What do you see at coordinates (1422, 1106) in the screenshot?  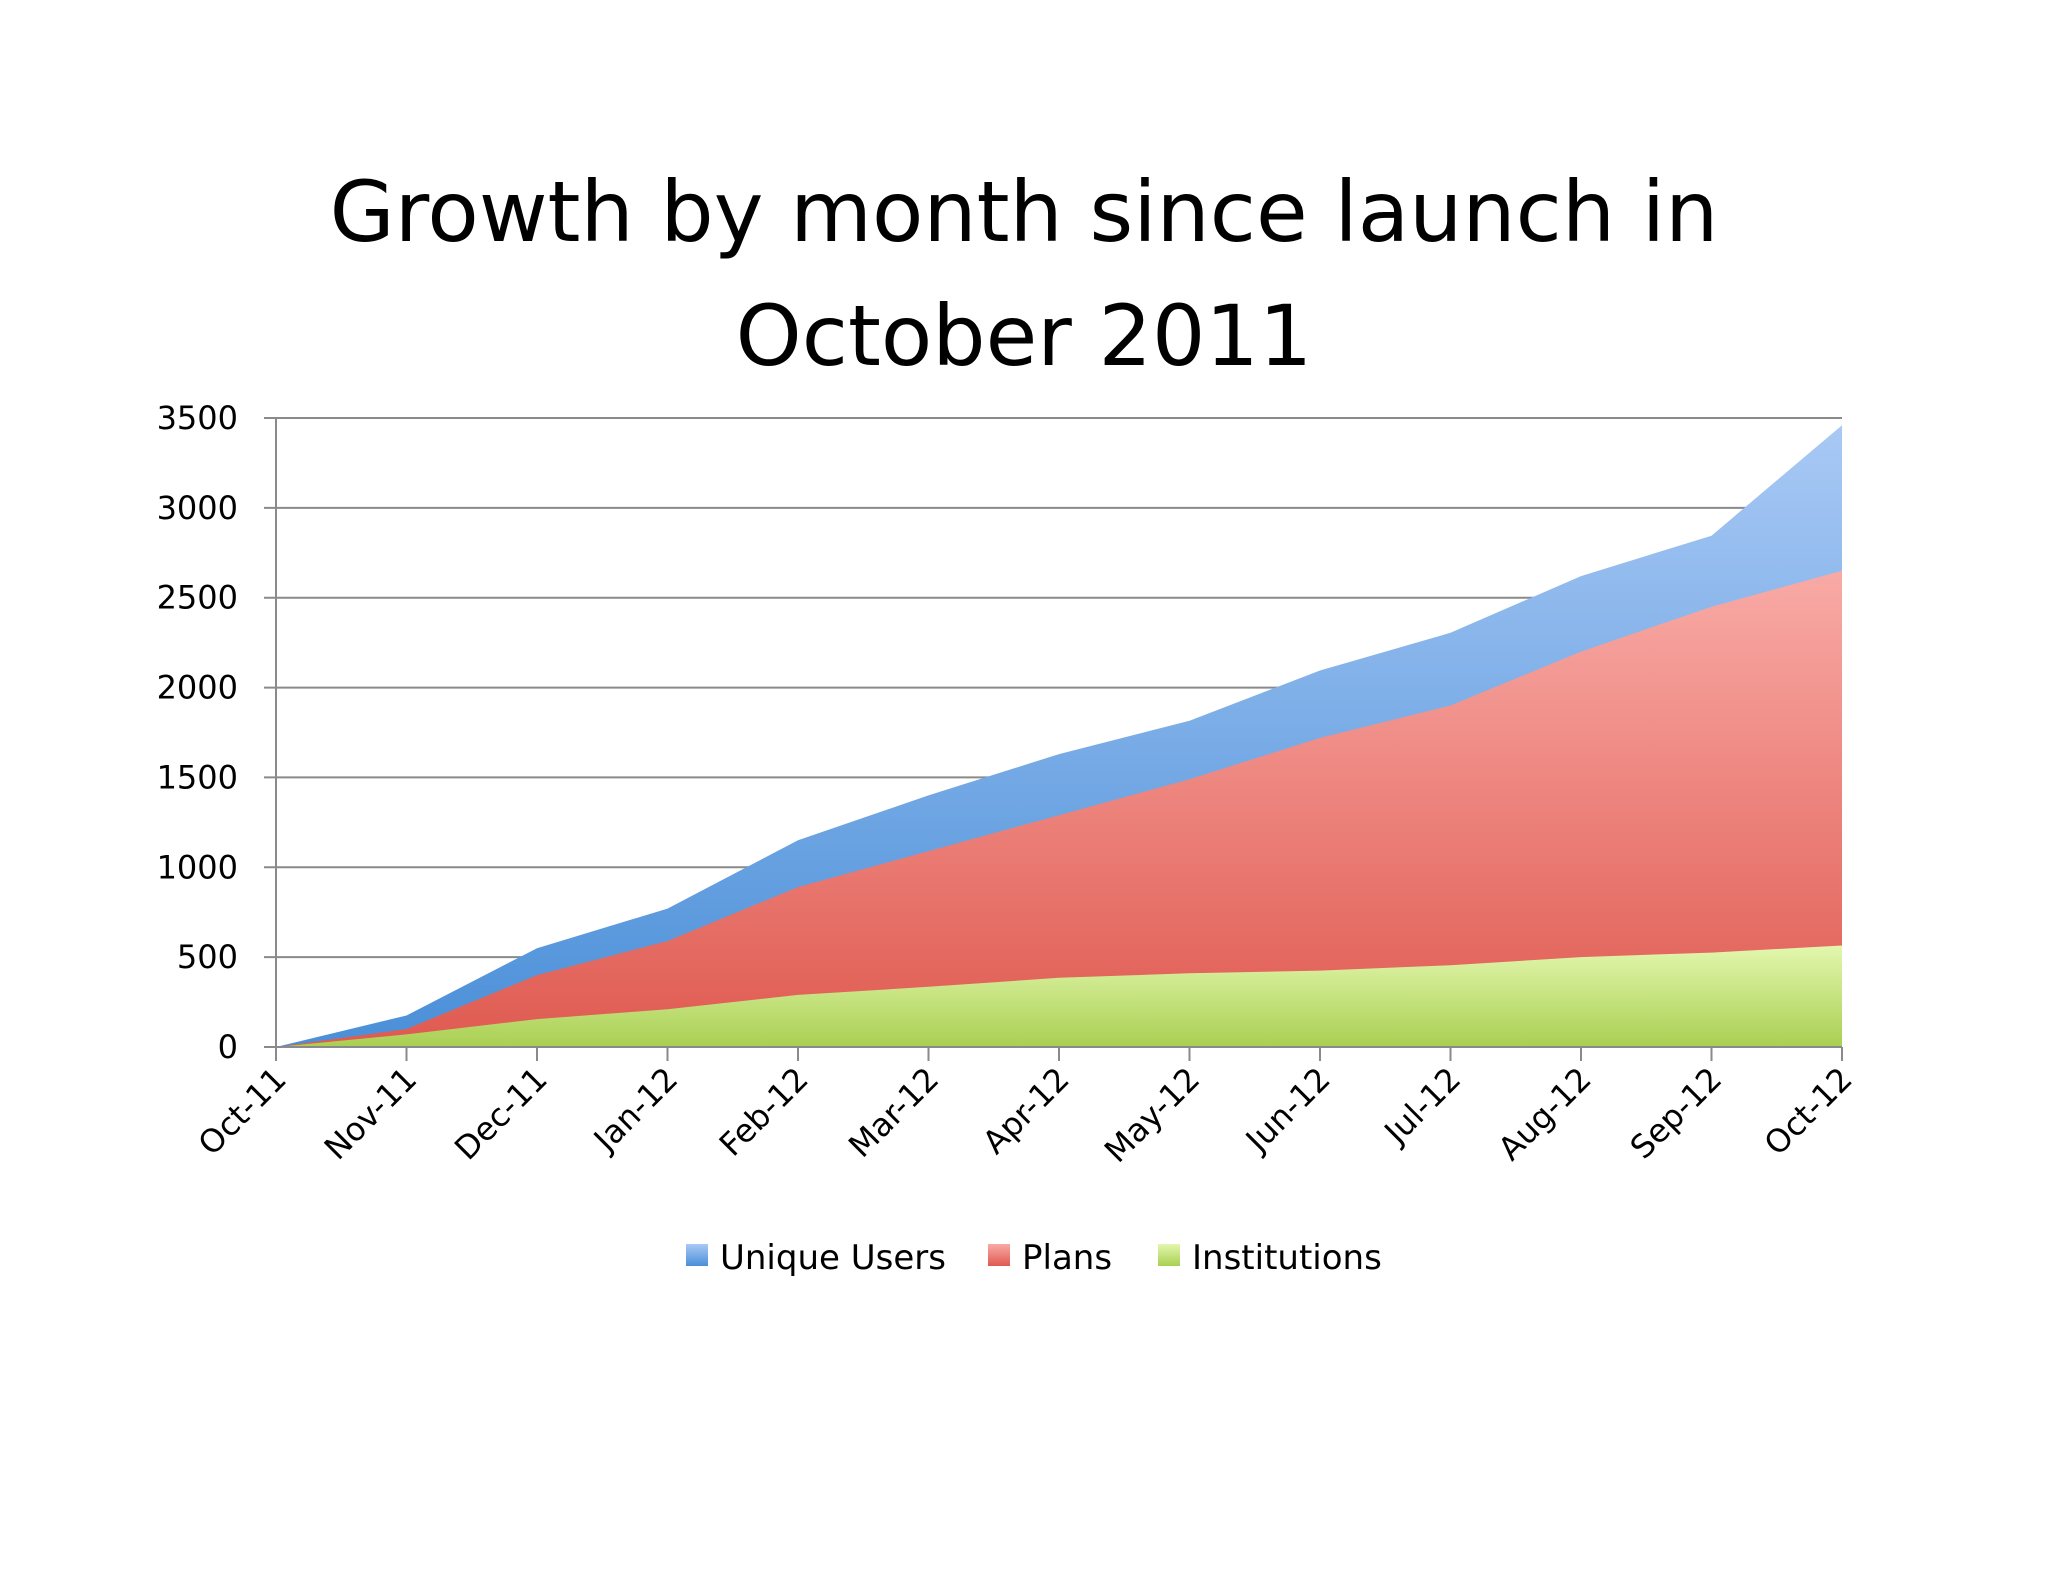 I see `x-tick-label: Jul-12` at bounding box center [1422, 1106].